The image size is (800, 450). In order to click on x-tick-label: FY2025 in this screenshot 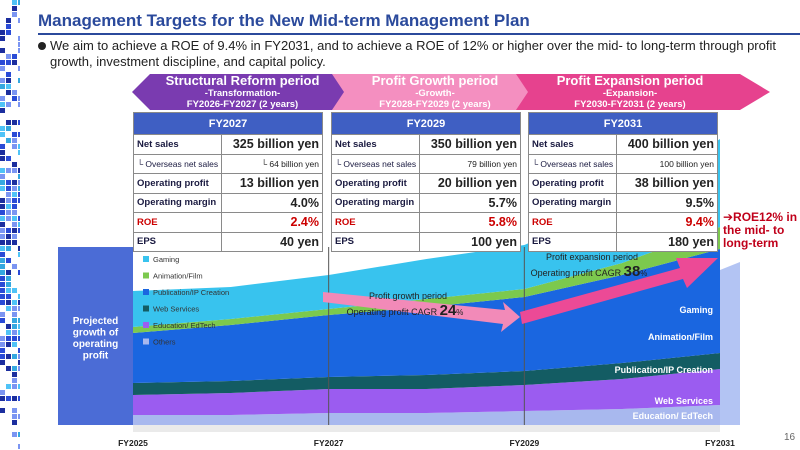, I will do `click(133, 443)`.